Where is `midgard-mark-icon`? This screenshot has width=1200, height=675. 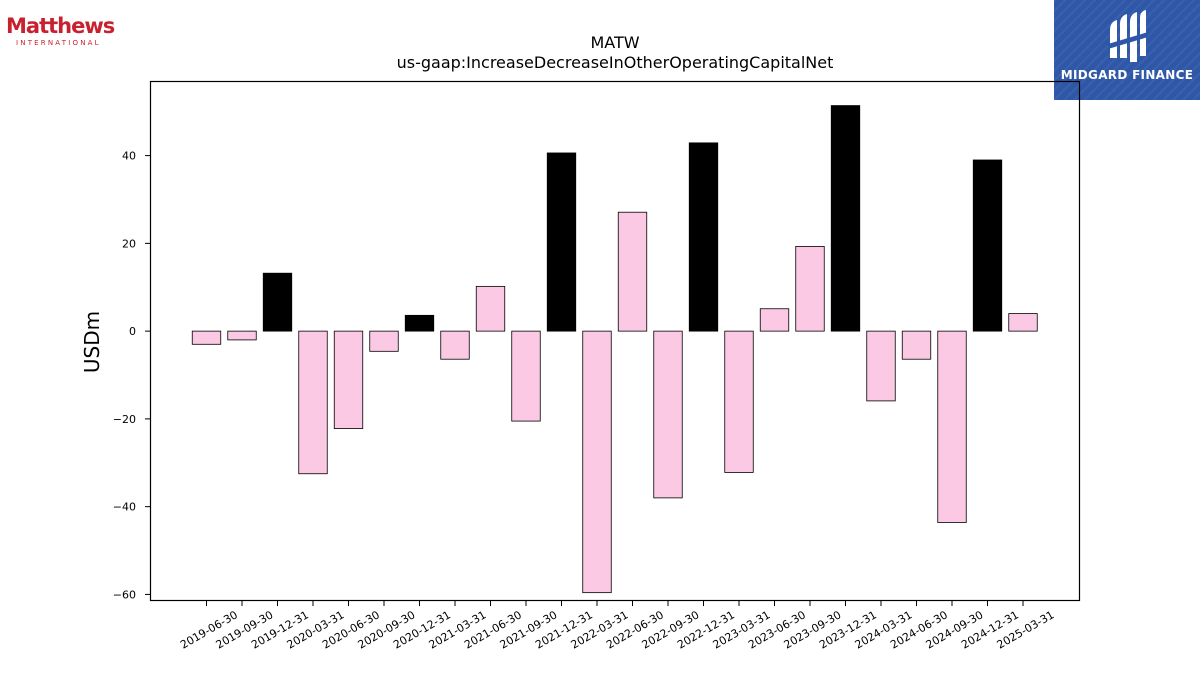 midgard-mark-icon is located at coordinates (1128, 36).